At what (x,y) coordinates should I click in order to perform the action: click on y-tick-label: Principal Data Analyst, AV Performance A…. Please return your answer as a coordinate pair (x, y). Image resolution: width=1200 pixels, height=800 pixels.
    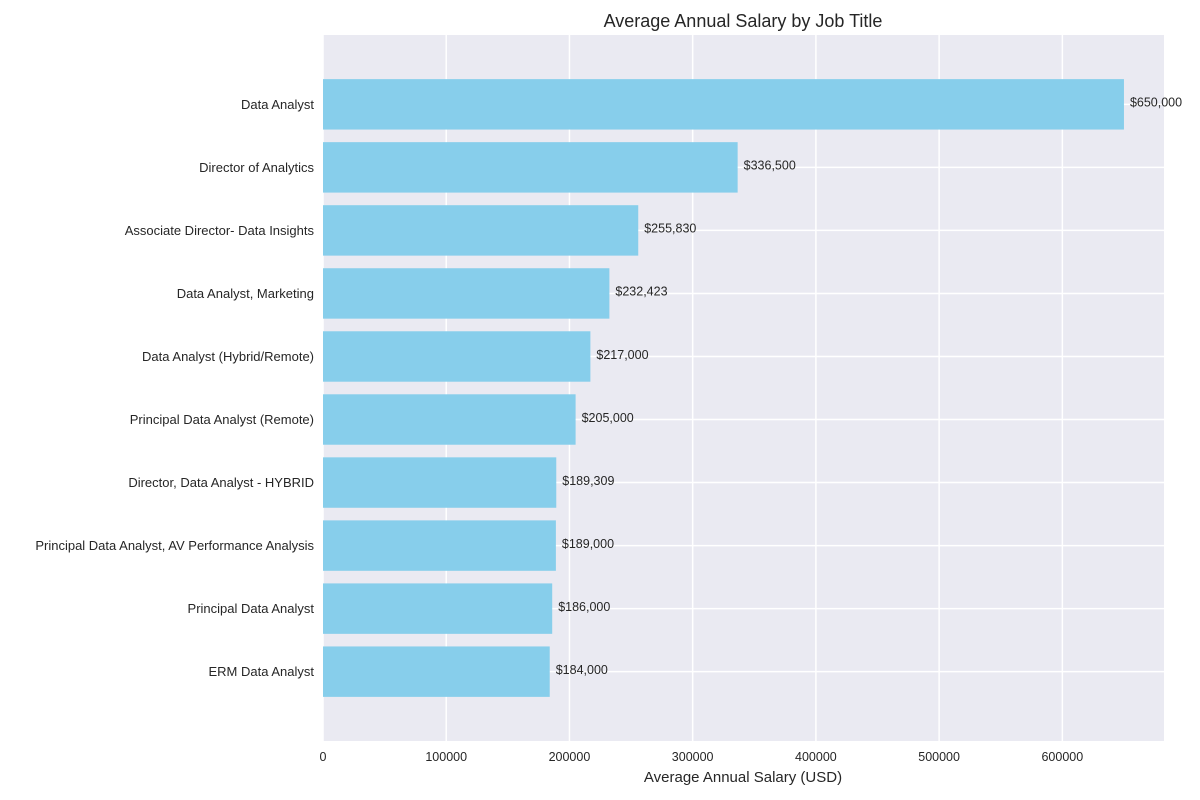
    Looking at the image, I should click on (174, 545).